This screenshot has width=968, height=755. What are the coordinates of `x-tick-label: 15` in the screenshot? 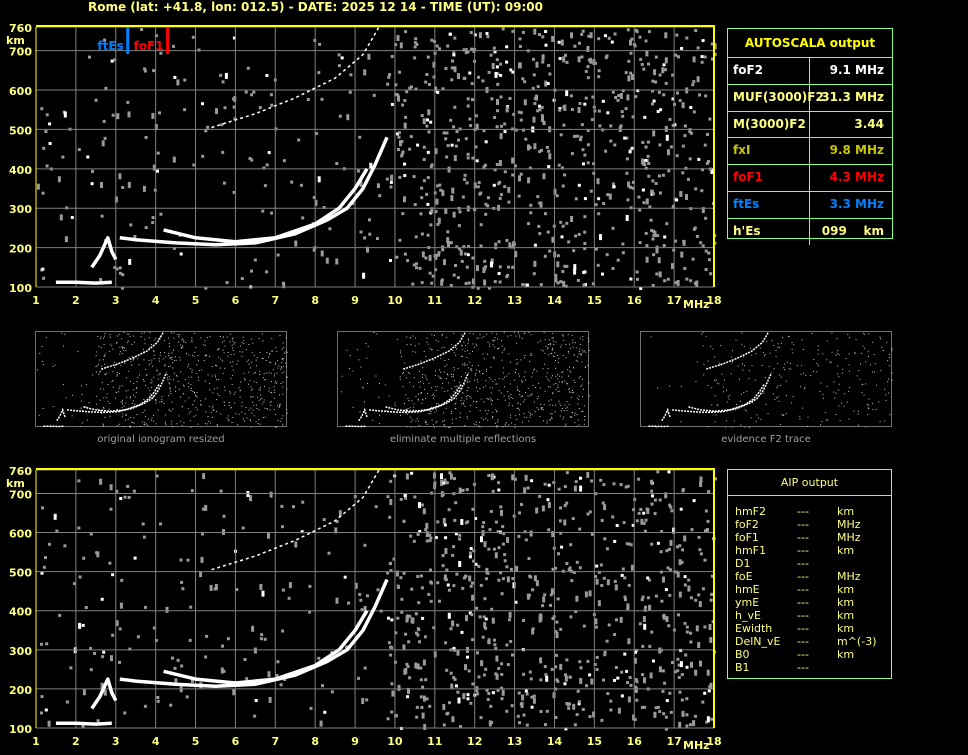 It's located at (594, 741).